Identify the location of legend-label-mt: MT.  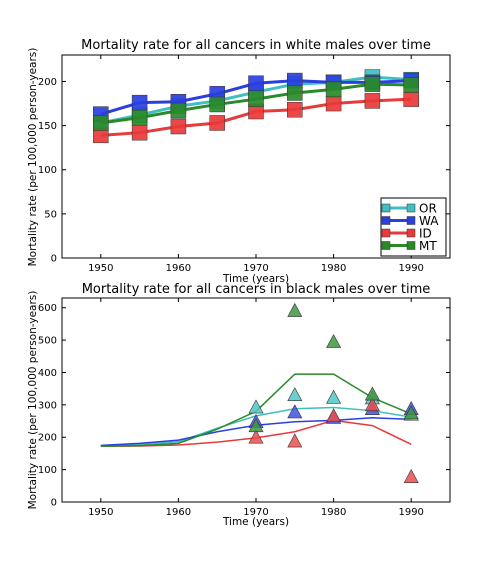
(428, 246).